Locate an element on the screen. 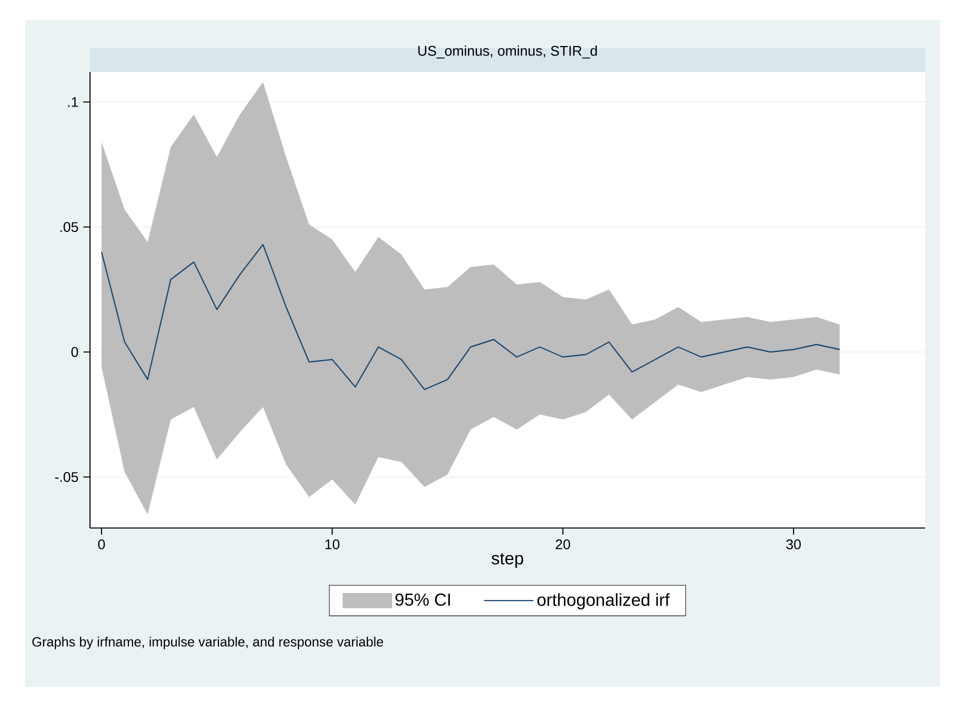 This screenshot has height=707, width=960. legend-label: orthogonalized irf is located at coordinates (603, 601).